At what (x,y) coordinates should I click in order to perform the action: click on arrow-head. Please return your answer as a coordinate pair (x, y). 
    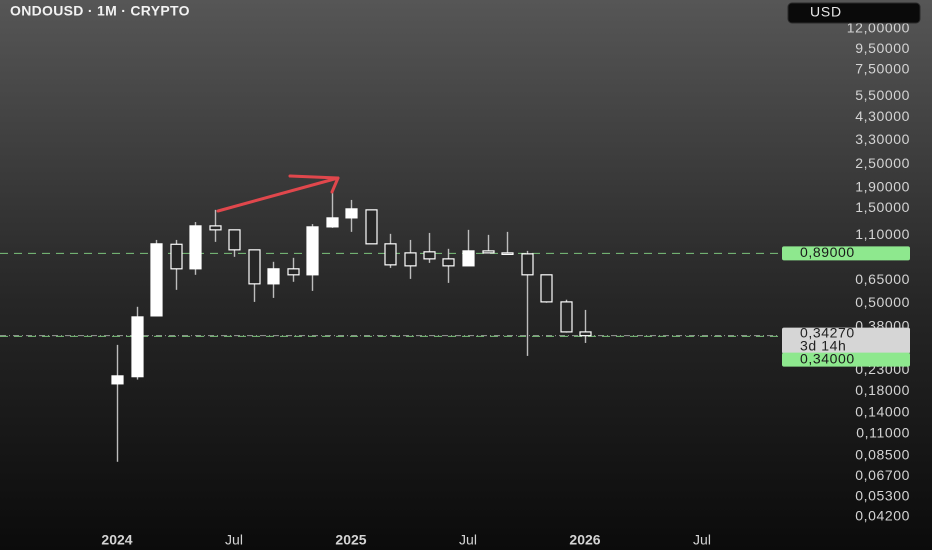
    Looking at the image, I should click on (314, 184).